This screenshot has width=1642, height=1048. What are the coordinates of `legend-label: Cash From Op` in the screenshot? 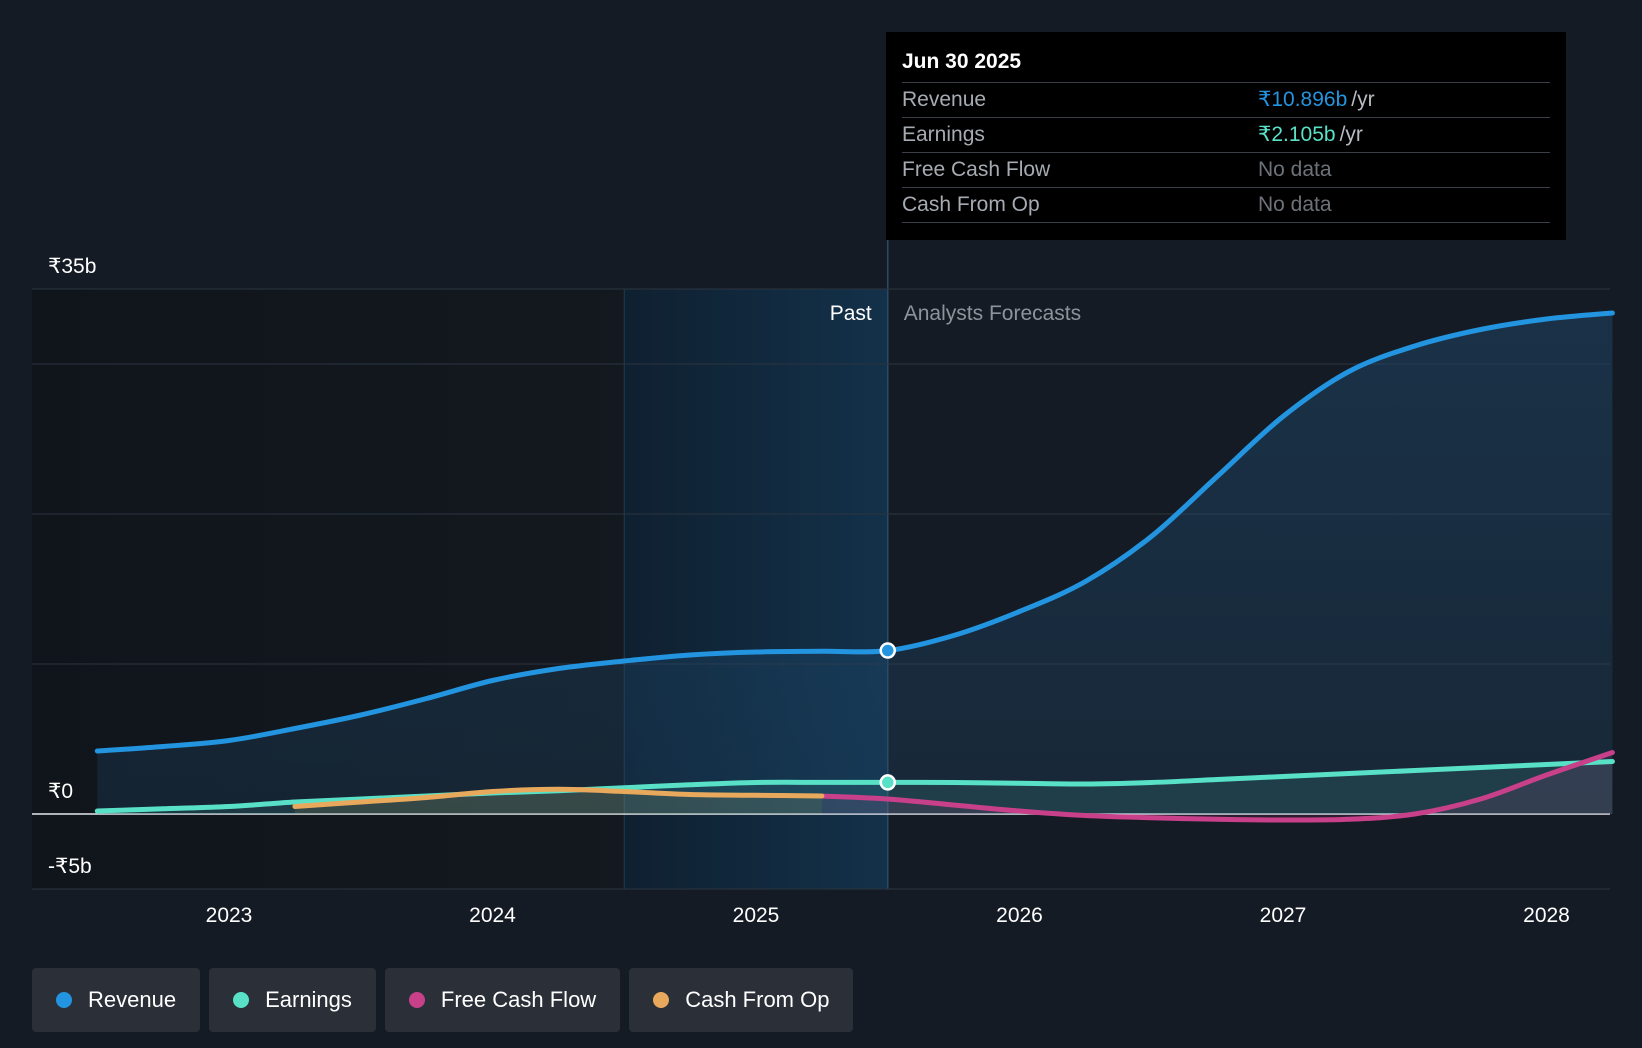 It's located at (757, 999).